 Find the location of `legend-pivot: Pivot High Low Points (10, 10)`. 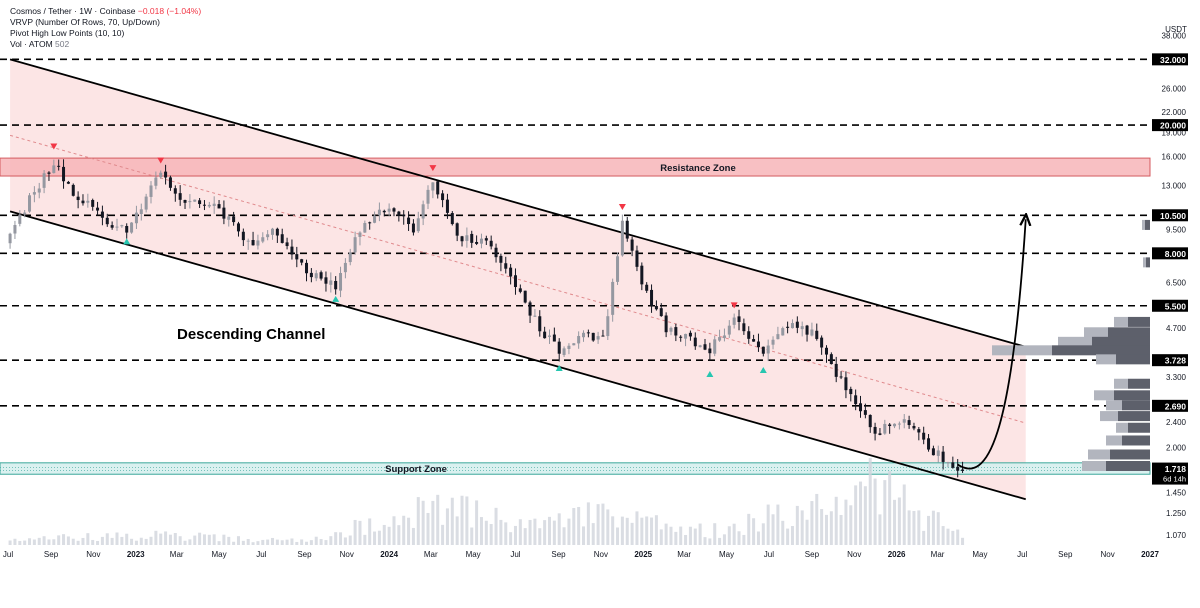

legend-pivot: Pivot High Low Points (10, 10) is located at coordinates (67, 33).